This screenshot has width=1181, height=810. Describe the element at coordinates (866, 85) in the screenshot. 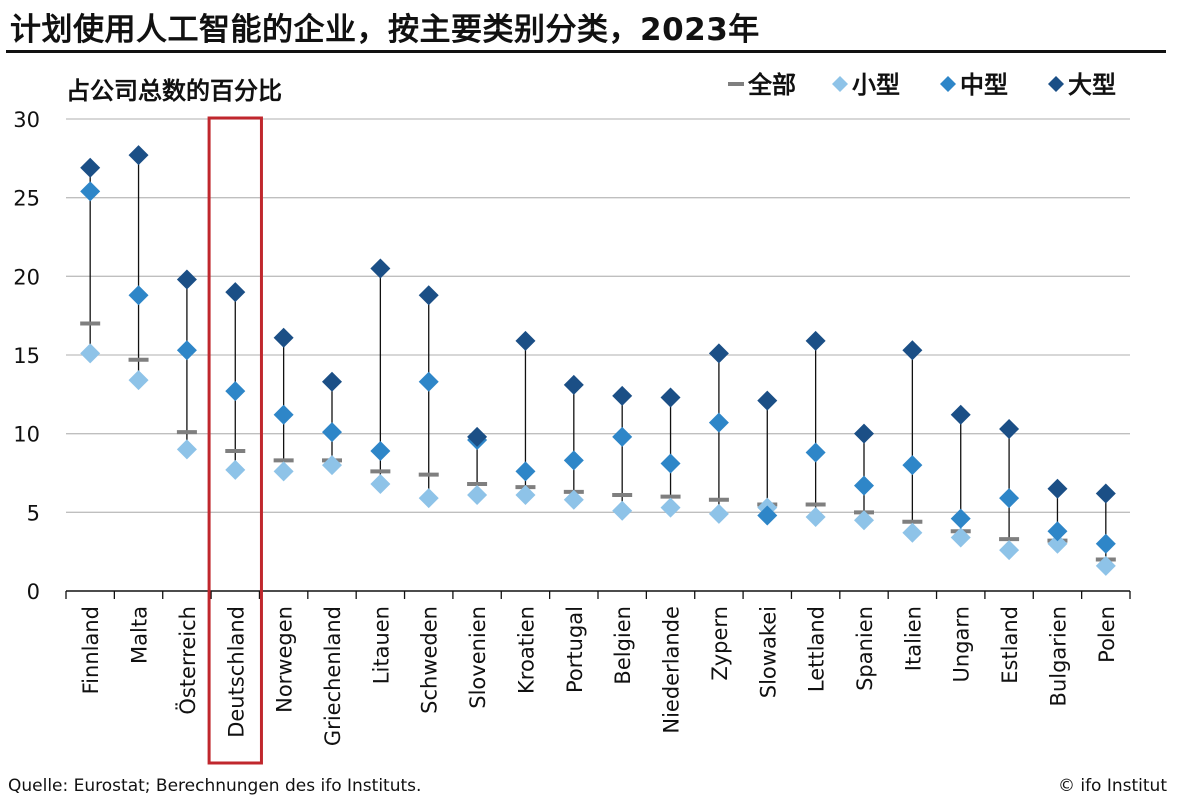

I see `legend-item: 小型` at that location.